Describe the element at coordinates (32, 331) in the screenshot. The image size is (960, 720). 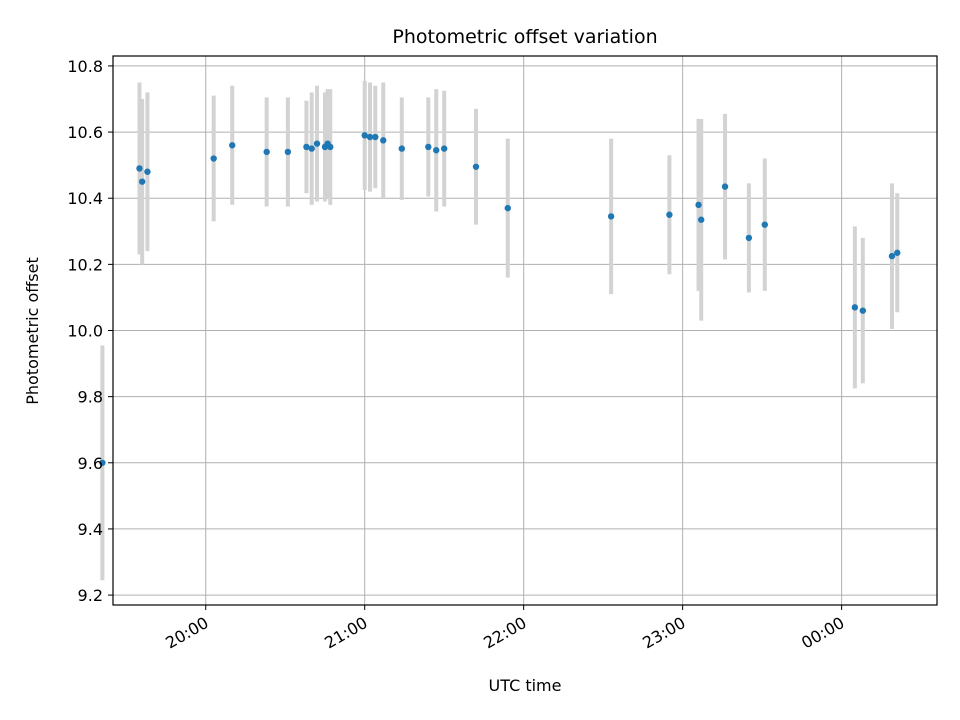
I see `y-axis-title: Photometric offset` at that location.